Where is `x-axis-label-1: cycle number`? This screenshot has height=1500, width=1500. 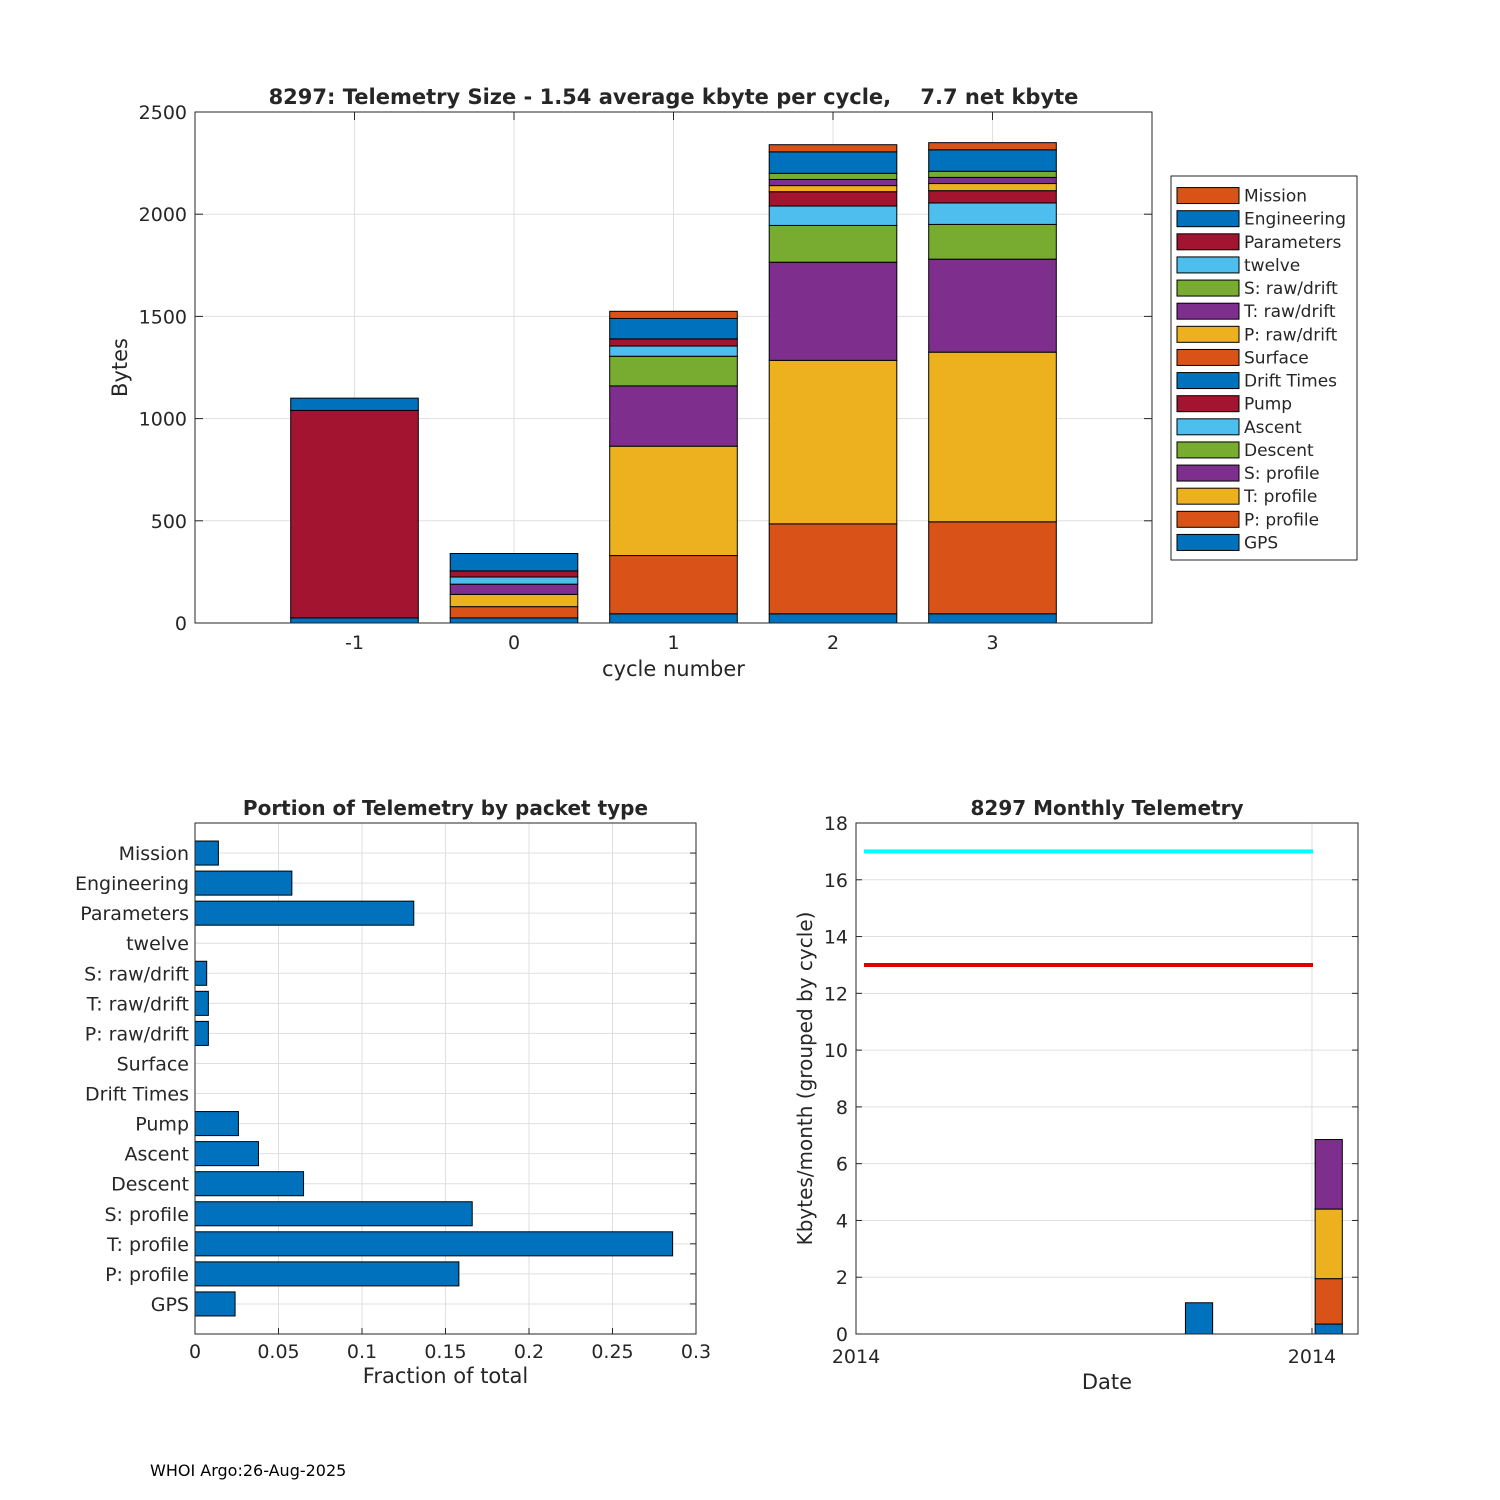
x-axis-label-1: cycle number is located at coordinates (673, 669).